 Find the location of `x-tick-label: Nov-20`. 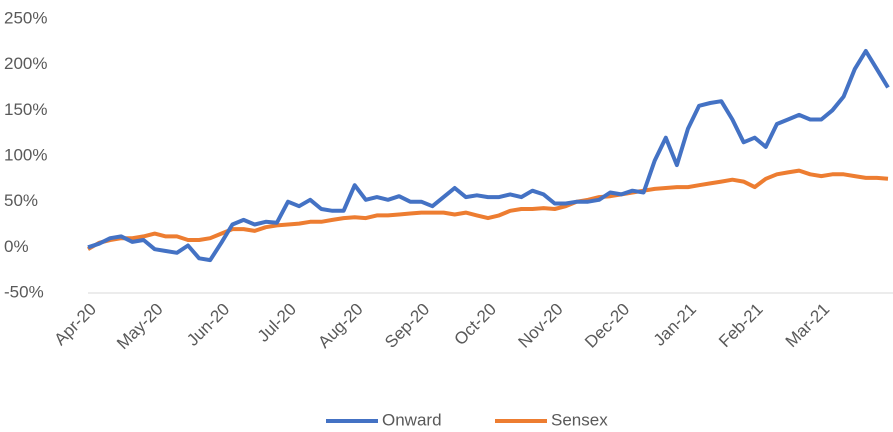

x-tick-label: Nov-20 is located at coordinates (540, 326).